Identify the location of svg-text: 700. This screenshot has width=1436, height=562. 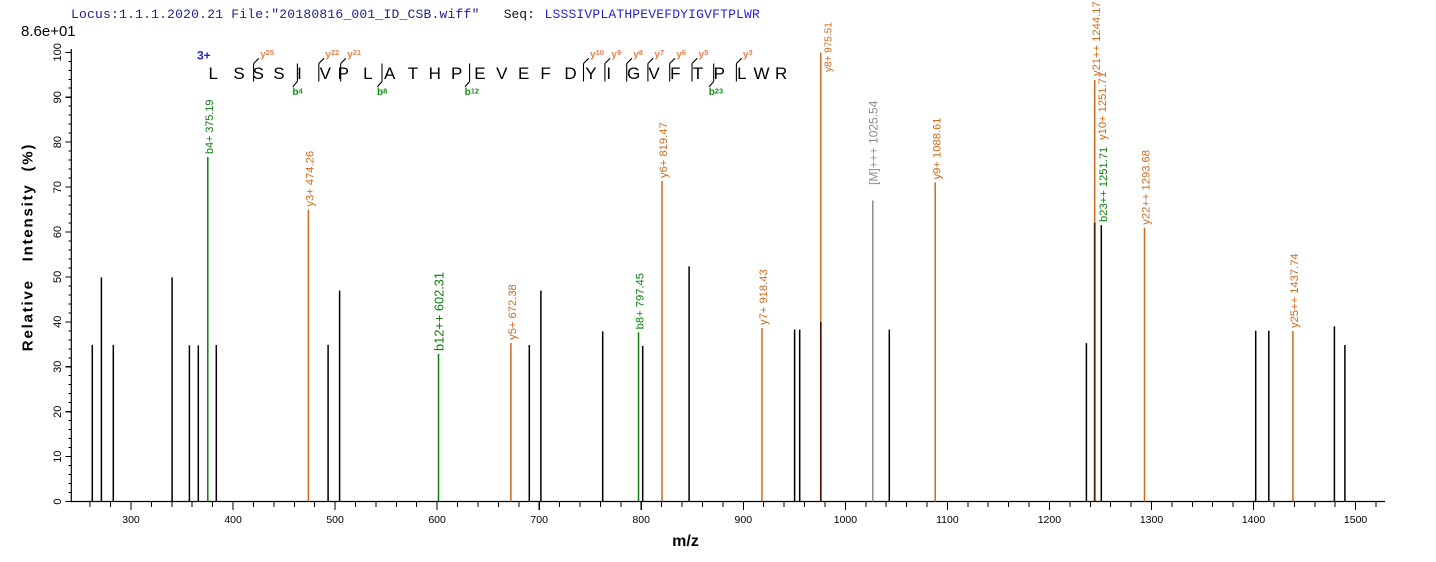
(539, 520).